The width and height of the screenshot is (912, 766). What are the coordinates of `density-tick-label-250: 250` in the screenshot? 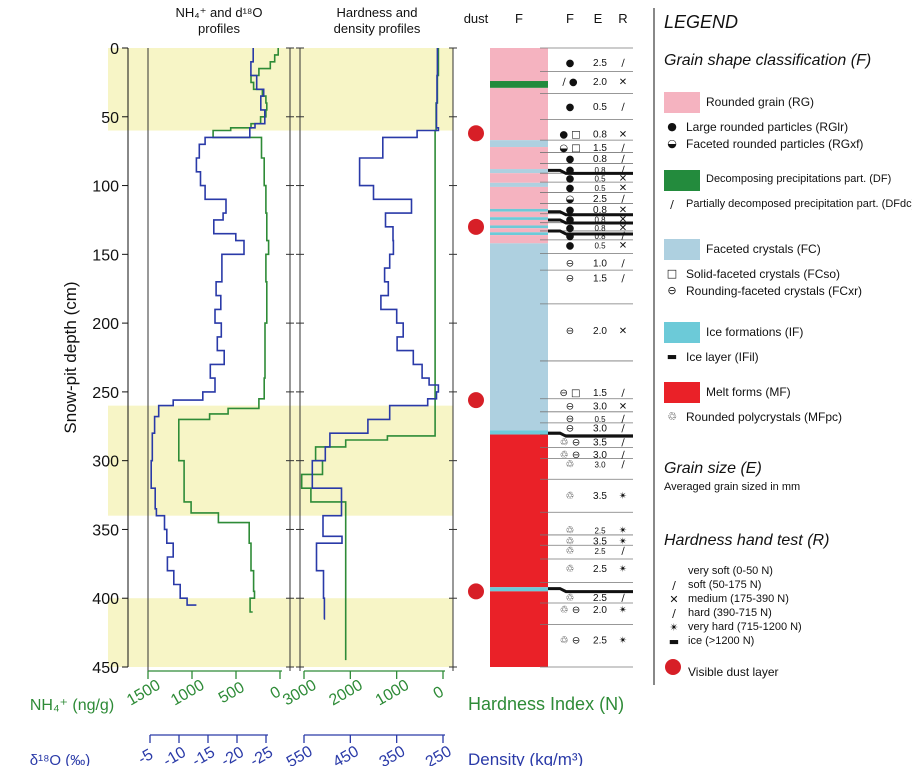 It's located at (439, 754).